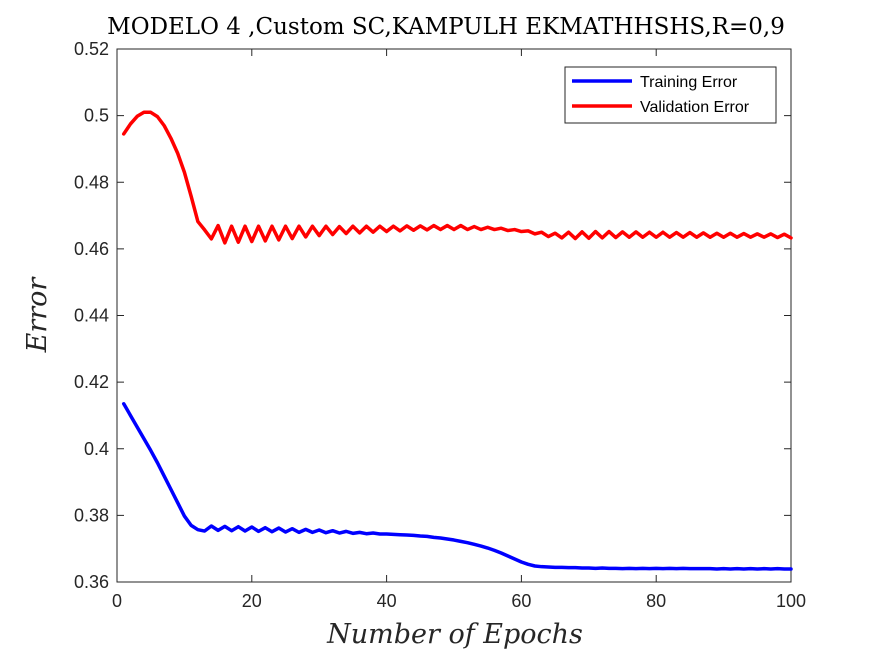  What do you see at coordinates (695, 107) in the screenshot?
I see `legend-label-validation: Validation Error` at bounding box center [695, 107].